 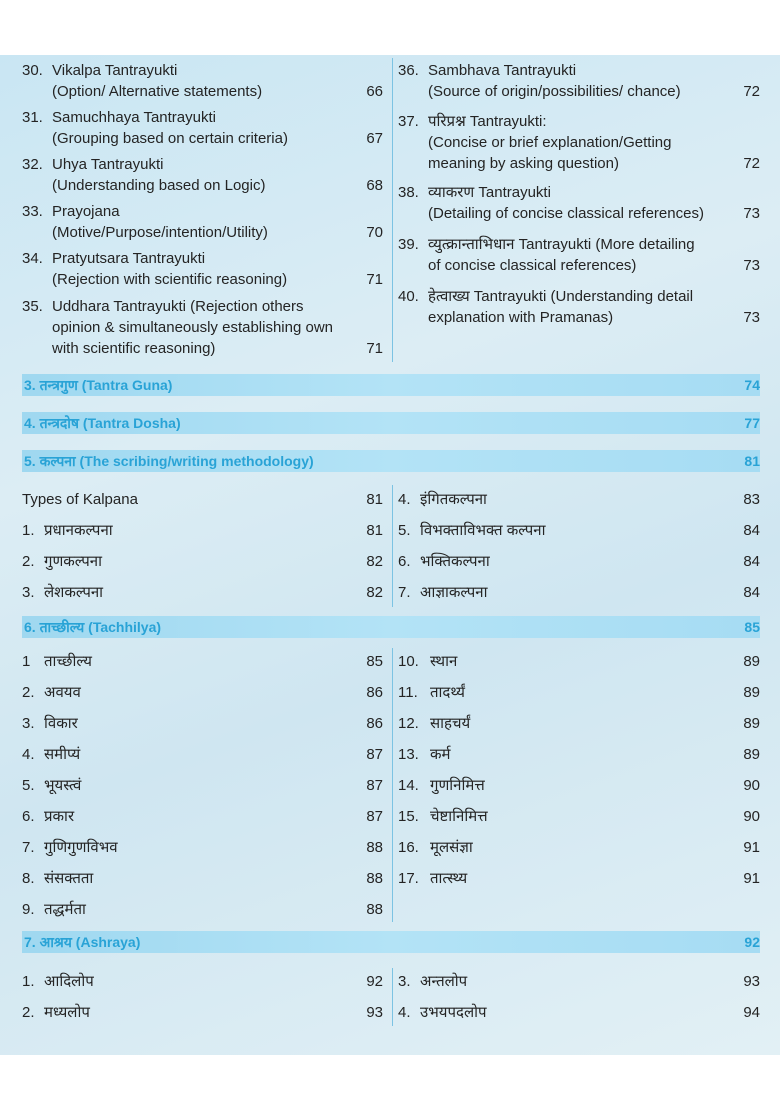 I want to click on entry-page-number: 68, so click(x=374, y=185).